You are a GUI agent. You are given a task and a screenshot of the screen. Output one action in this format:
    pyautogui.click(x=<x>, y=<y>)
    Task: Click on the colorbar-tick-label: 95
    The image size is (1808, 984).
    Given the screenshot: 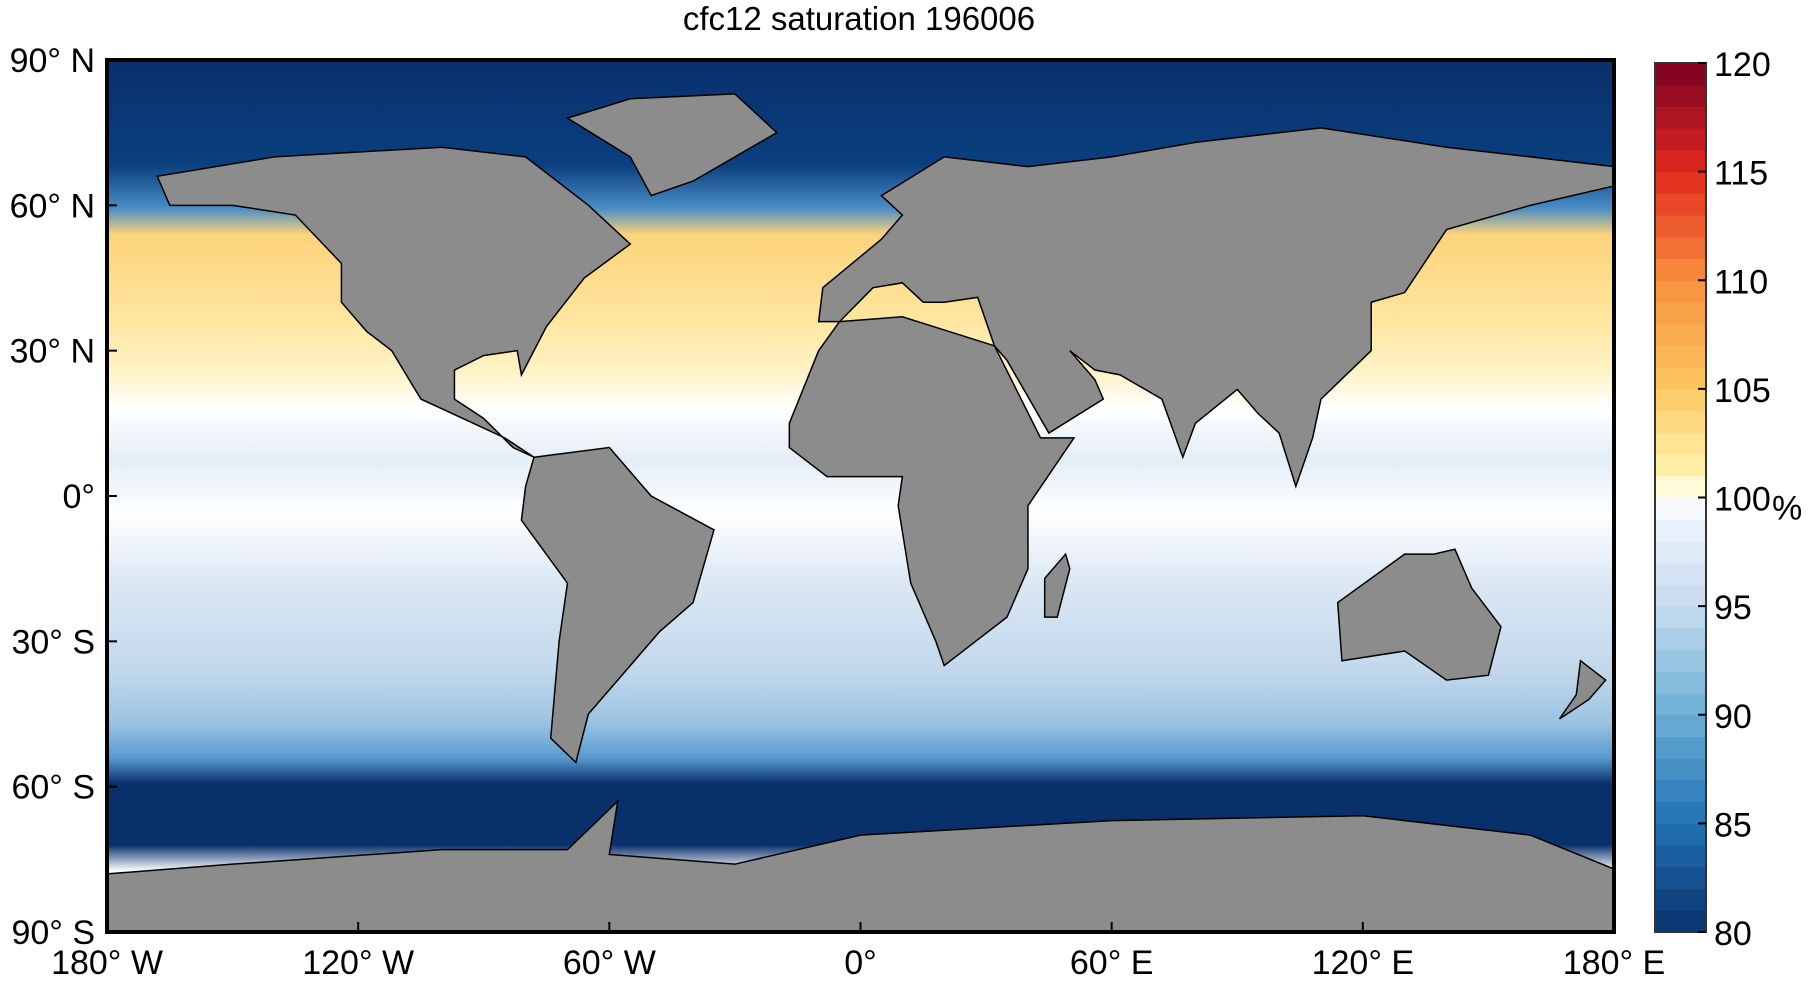 What is the action you would take?
    pyautogui.click(x=1733, y=608)
    